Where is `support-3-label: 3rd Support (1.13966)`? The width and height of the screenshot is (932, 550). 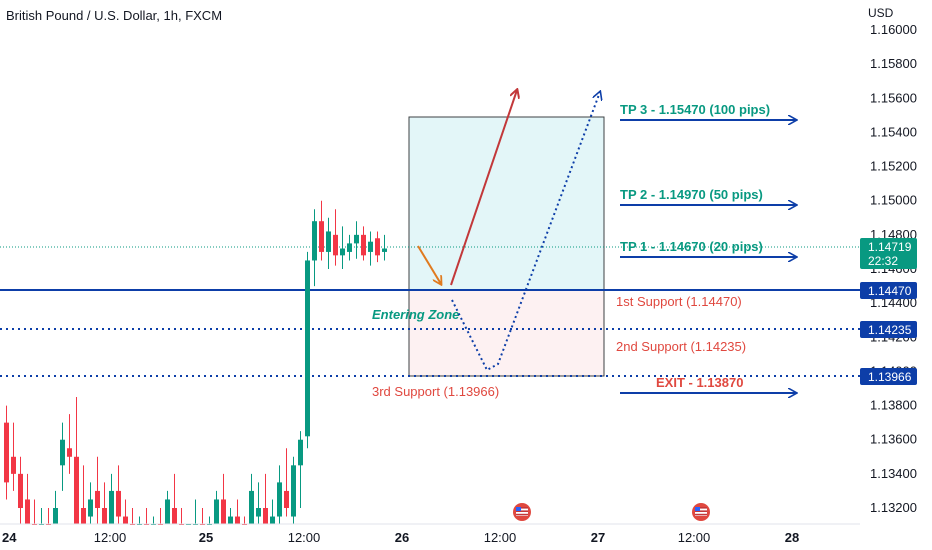 support-3-label: 3rd Support (1.13966) is located at coordinates (435, 391).